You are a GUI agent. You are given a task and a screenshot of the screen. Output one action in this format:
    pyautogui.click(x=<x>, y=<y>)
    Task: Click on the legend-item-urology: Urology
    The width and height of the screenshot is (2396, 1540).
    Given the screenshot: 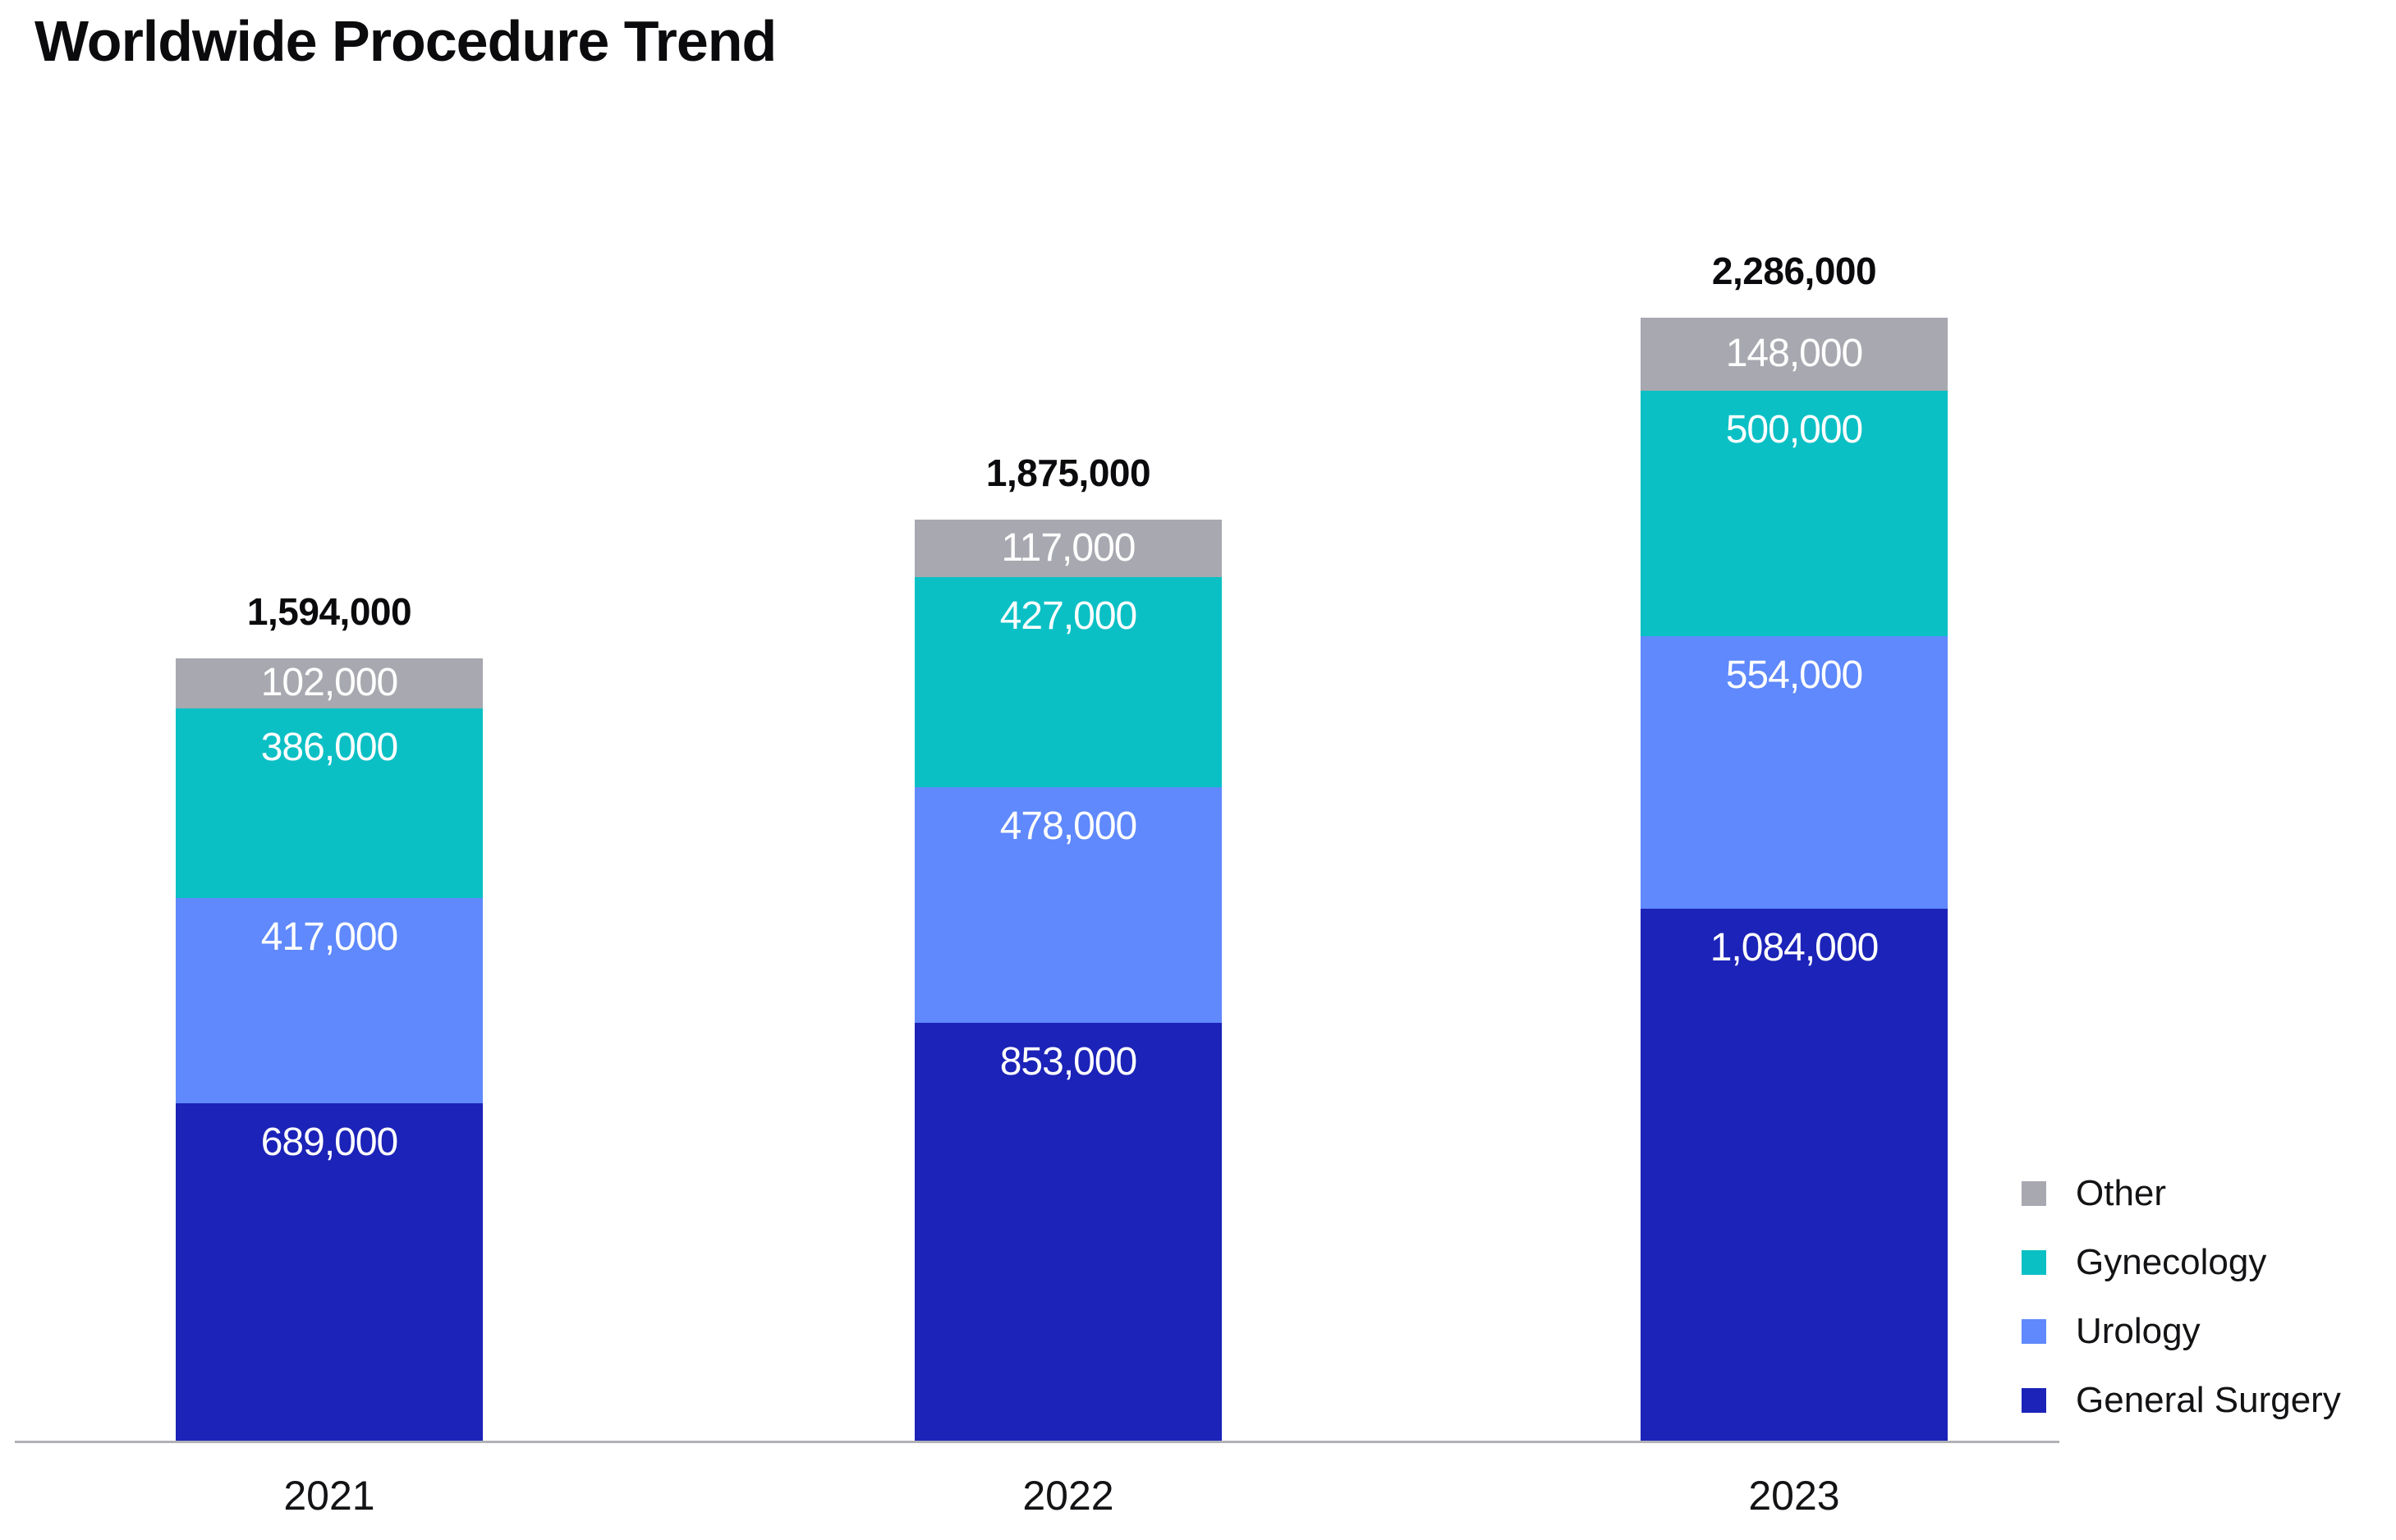 What is the action you would take?
    pyautogui.click(x=2181, y=1331)
    